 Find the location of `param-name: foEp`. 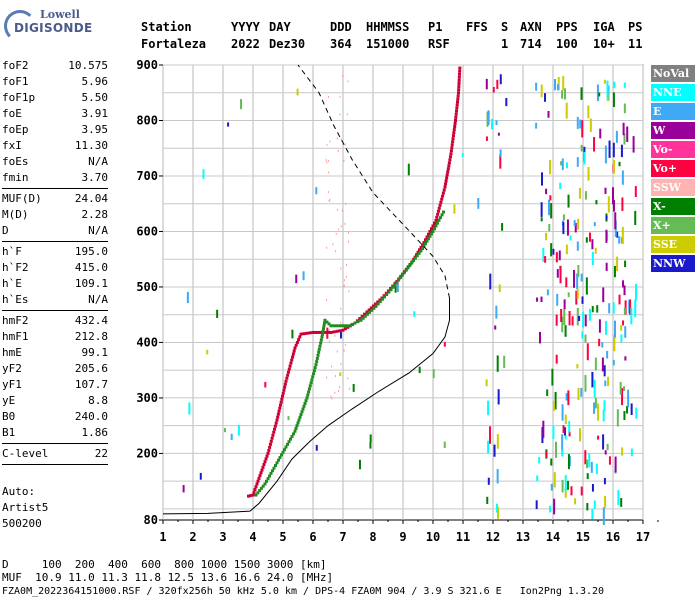

param-name: foEp is located at coordinates (15, 129).